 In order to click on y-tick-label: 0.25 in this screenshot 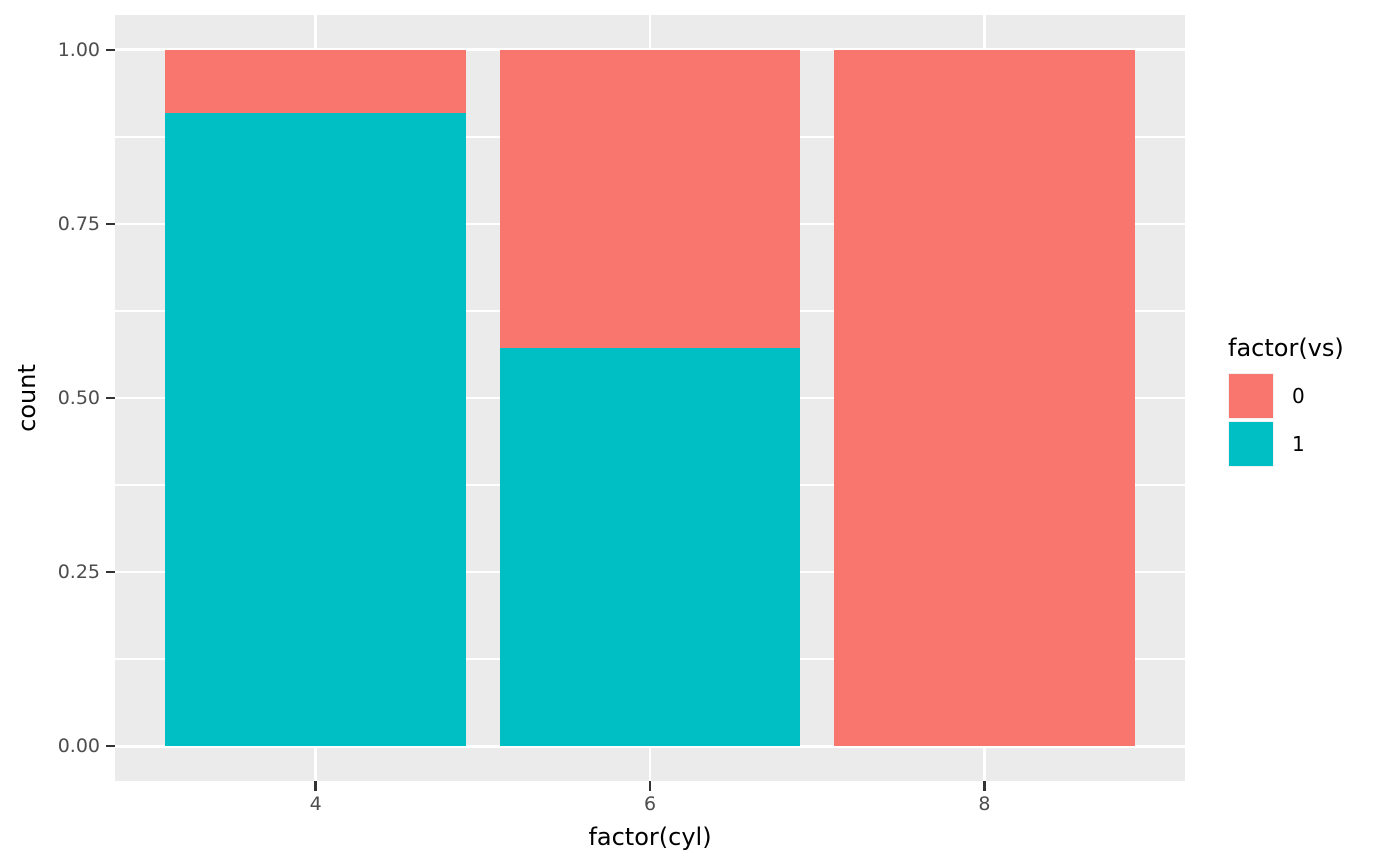, I will do `click(78, 572)`.